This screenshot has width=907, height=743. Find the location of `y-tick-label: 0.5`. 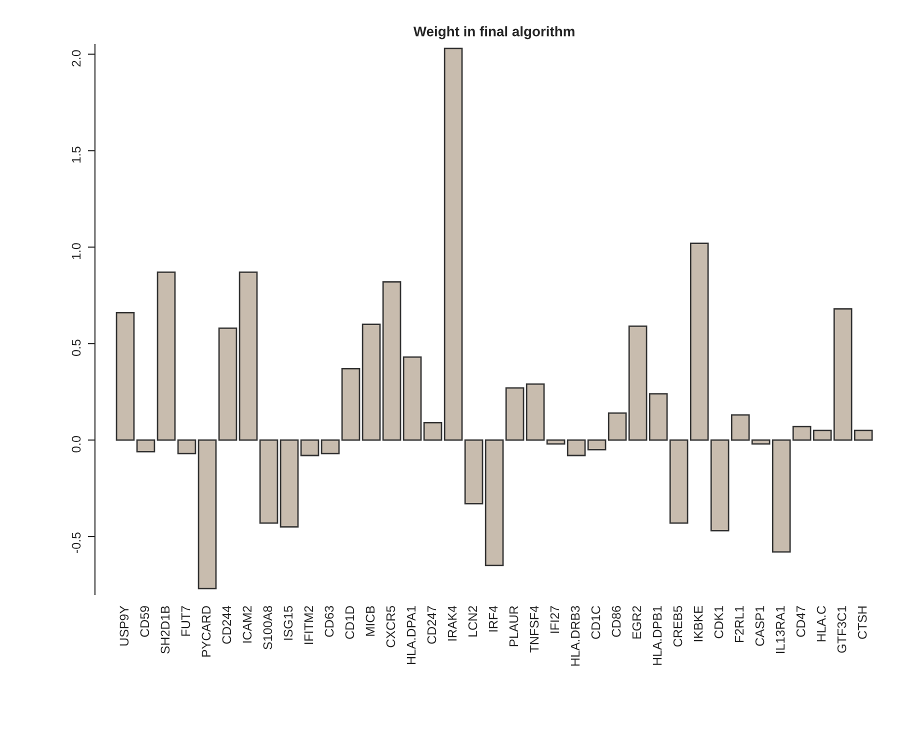

y-tick-label: 0.5 is located at coordinates (76, 348).